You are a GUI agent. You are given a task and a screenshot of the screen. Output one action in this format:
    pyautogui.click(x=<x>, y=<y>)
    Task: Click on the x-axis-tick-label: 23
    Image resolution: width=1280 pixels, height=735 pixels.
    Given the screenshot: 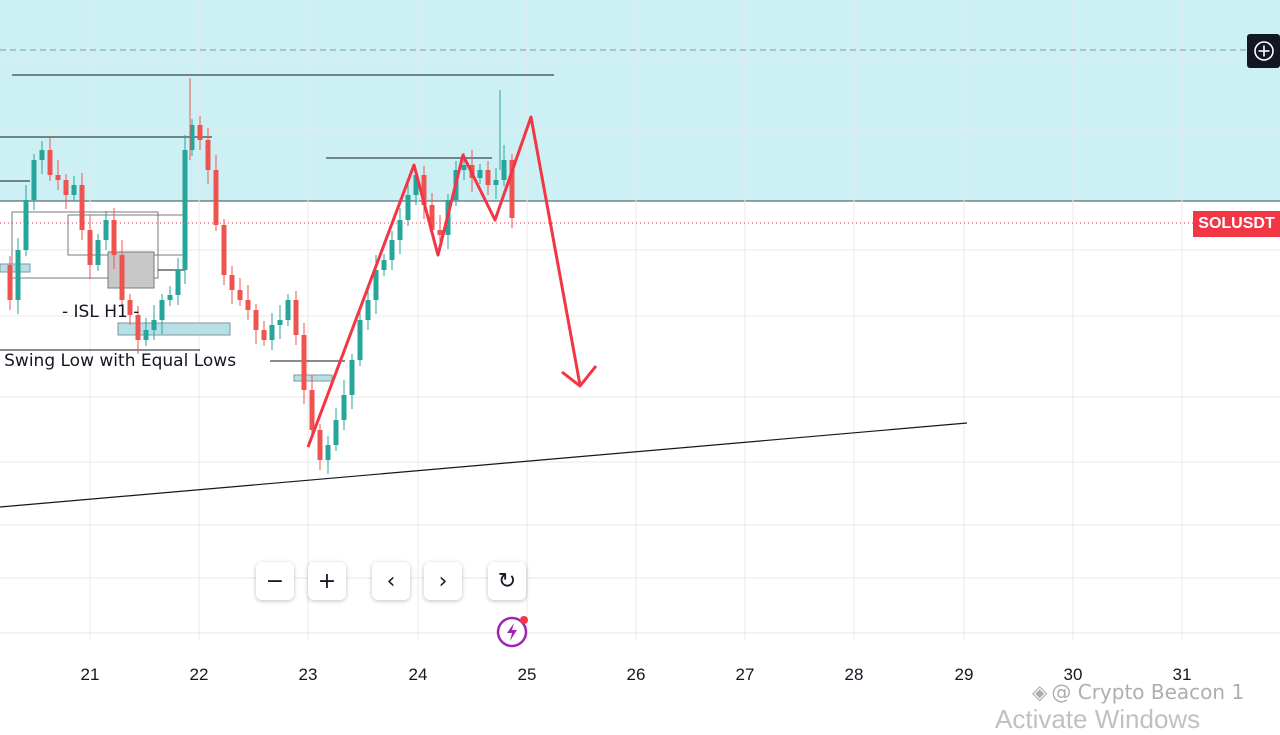 What is the action you would take?
    pyautogui.click(x=308, y=674)
    